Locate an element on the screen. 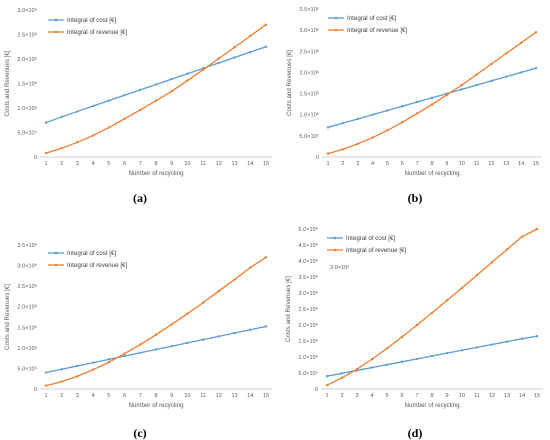 This screenshot has height=440, width=550. y-tick-label: 4.5×10⁶ is located at coordinates (308, 245).